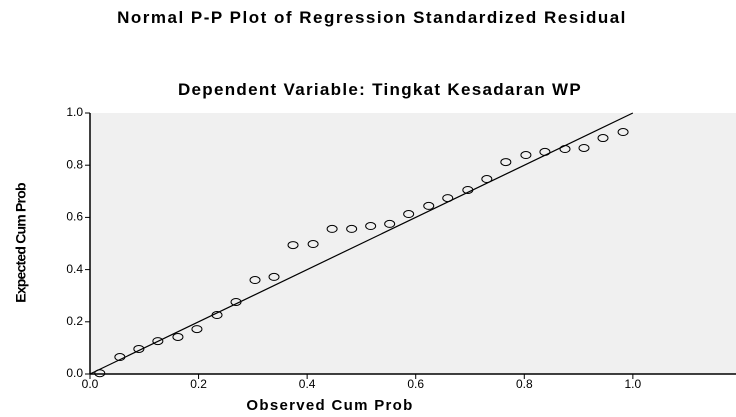 The image size is (736, 417). Describe the element at coordinates (307, 384) in the screenshot. I see `x-tick-label: 0.4` at that location.